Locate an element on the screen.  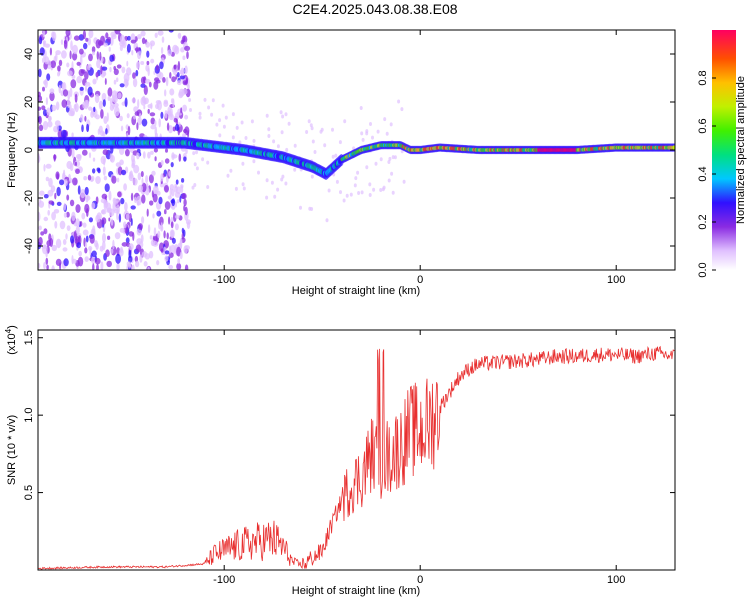
y-tick-label: 20 is located at coordinates (29, 102).